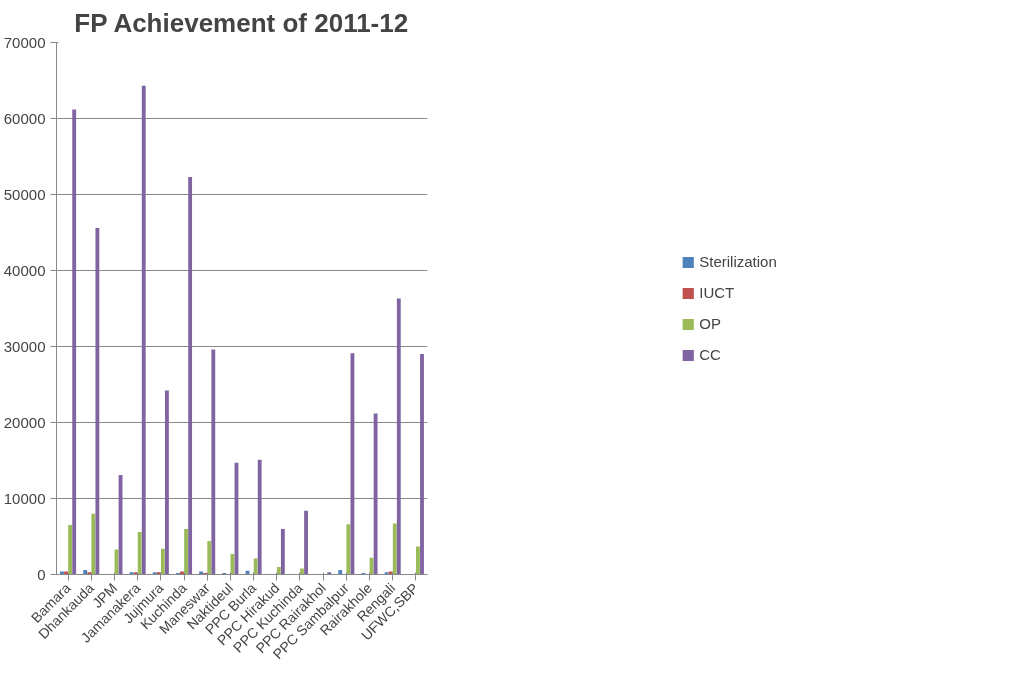  Describe the element at coordinates (24, 498) in the screenshot. I see `y-tick-label: 10000` at that location.